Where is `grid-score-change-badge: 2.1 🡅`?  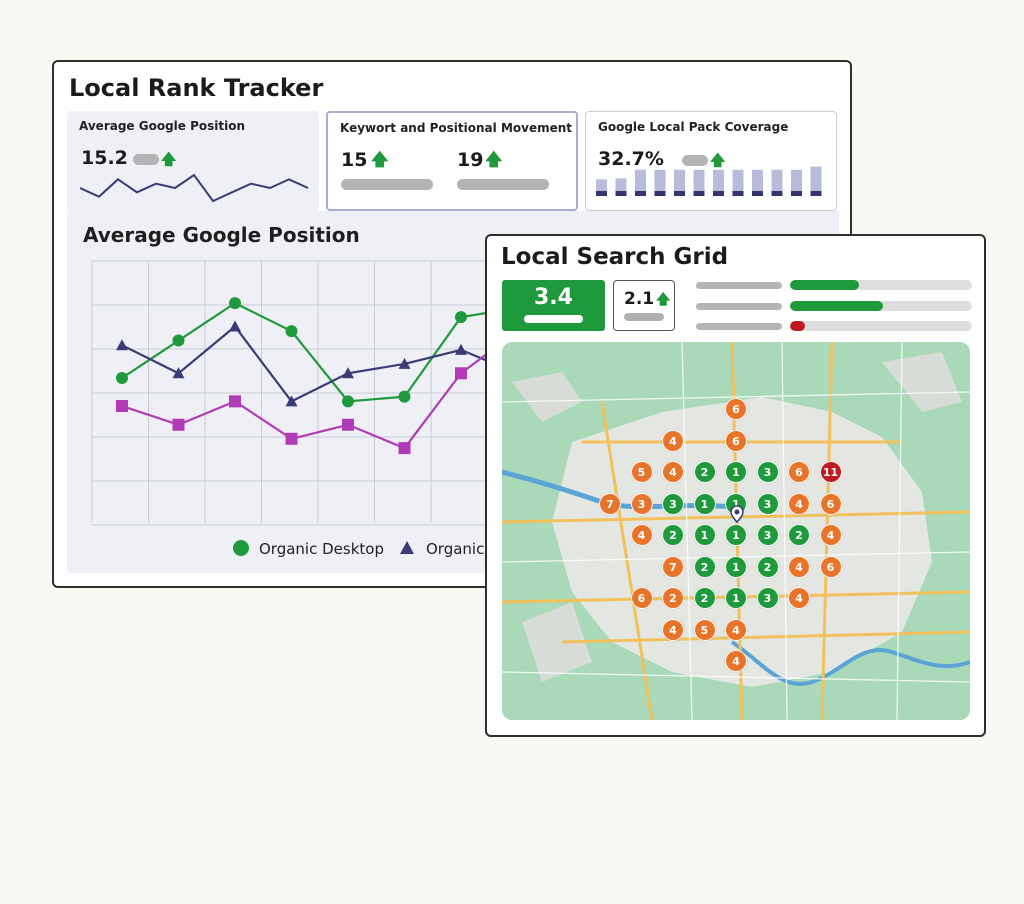
grid-score-change-badge: 2.1 🡅 is located at coordinates (644, 305).